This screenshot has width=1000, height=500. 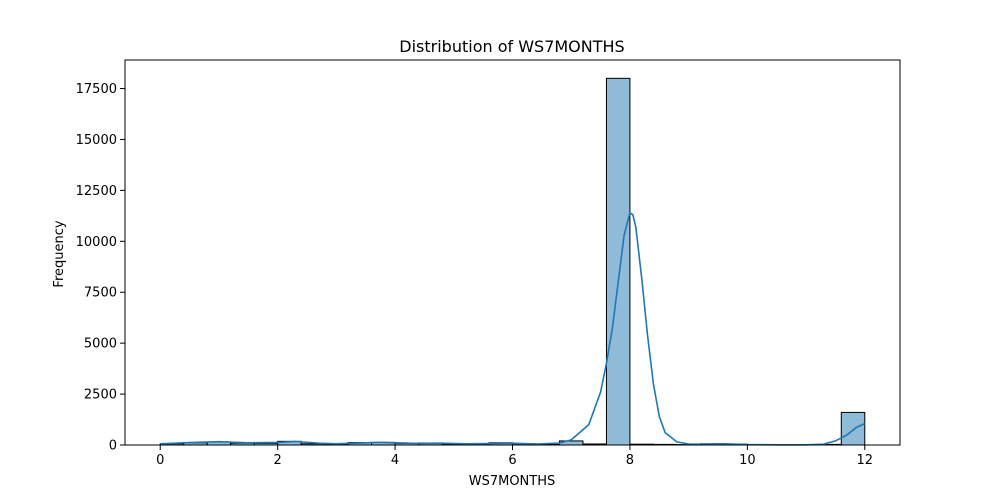 I want to click on y-tick-label: 10000, so click(x=96, y=242).